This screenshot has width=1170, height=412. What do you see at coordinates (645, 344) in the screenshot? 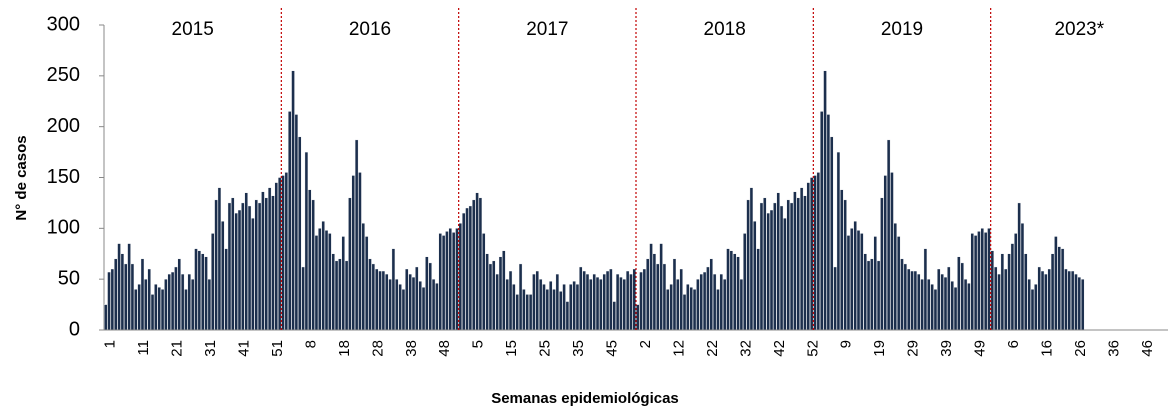
I see `x-tick-label: 2` at bounding box center [645, 344].